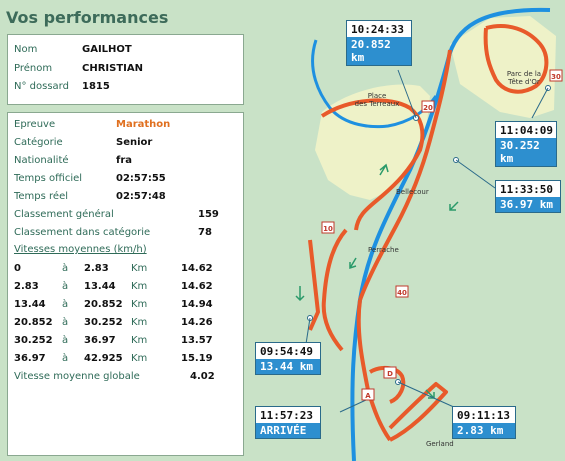 Image resolution: width=565 pixels, height=461 pixels. I want to click on value-nationalite: fra, so click(124, 160).